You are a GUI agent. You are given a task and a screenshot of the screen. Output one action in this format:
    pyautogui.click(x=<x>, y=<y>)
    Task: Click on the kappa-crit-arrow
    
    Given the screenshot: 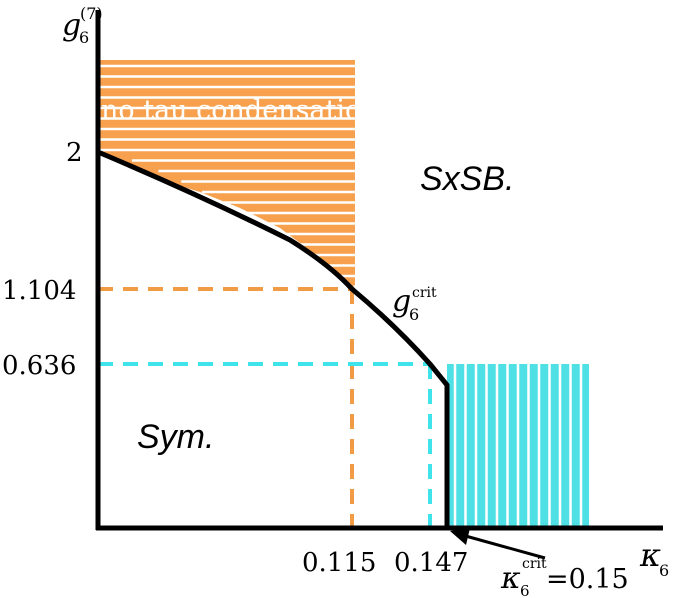 What is the action you would take?
    pyautogui.click(x=503, y=546)
    